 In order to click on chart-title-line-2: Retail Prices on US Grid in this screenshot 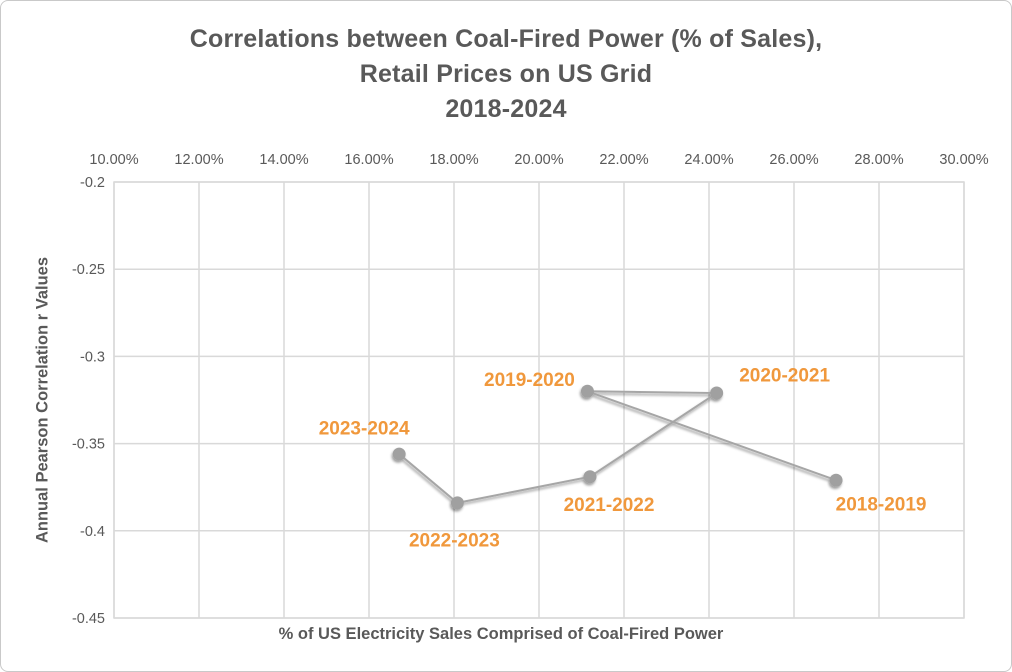, I will do `click(506, 74)`.